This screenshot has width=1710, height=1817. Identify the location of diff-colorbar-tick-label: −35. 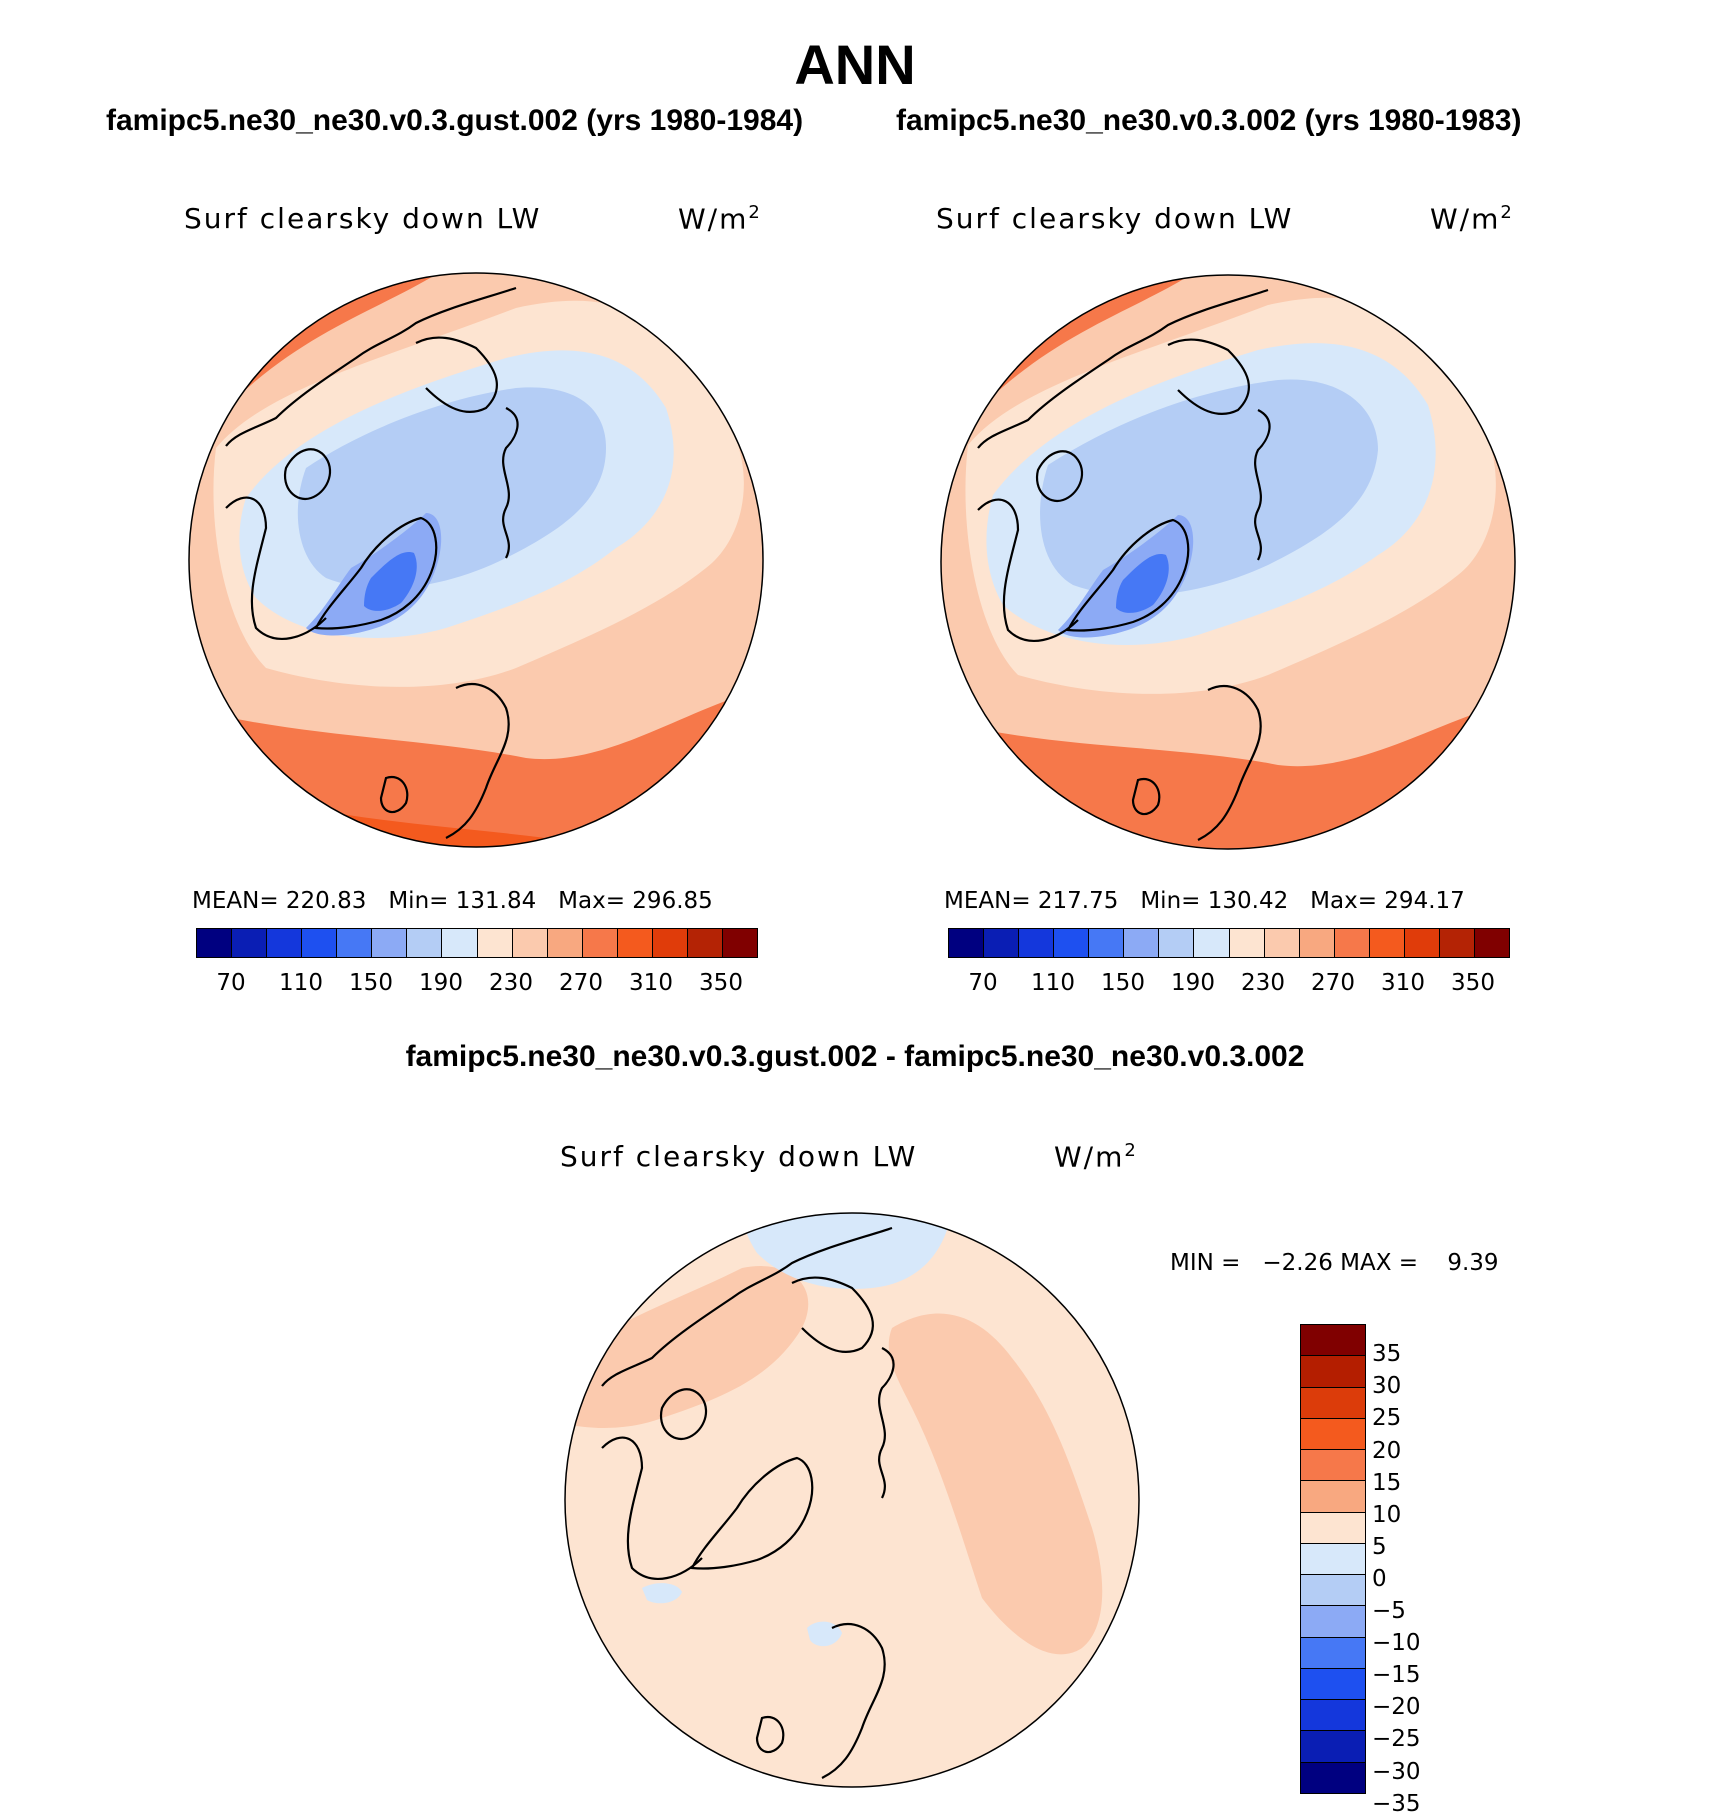
(1396, 1803).